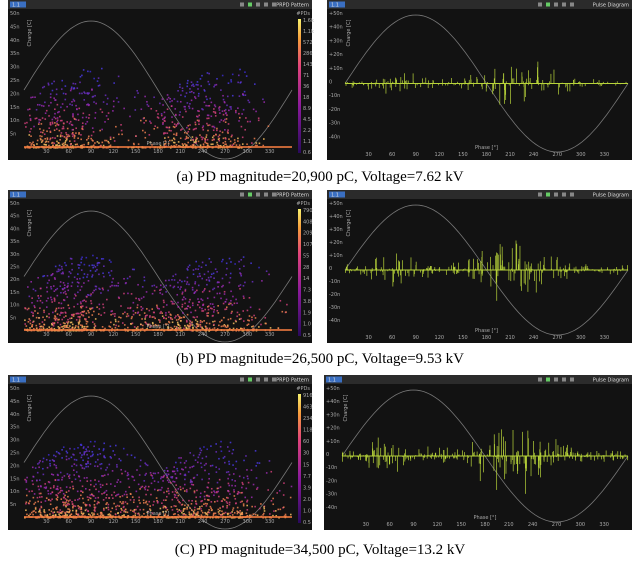 The height and width of the screenshot is (570, 641). Describe the element at coordinates (158, 327) in the screenshot. I see `x-axis-label: Phase [°]` at that location.